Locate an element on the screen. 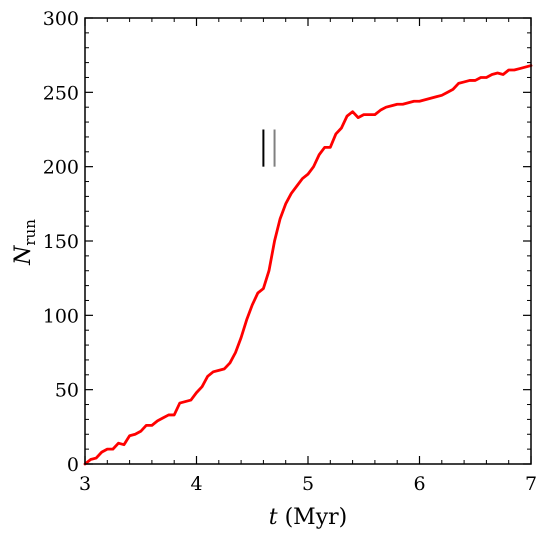 Image resolution: width=549 pixels, height=537 pixels. x-axis-label: t (Myr) is located at coordinates (308, 517).